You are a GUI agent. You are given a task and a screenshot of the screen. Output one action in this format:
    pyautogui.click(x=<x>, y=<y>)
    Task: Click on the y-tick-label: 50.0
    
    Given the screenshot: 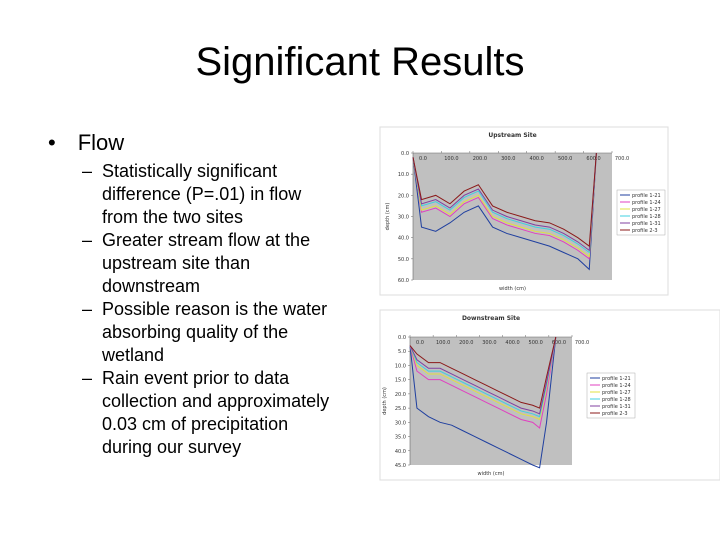 What is the action you would take?
    pyautogui.click(x=403, y=260)
    